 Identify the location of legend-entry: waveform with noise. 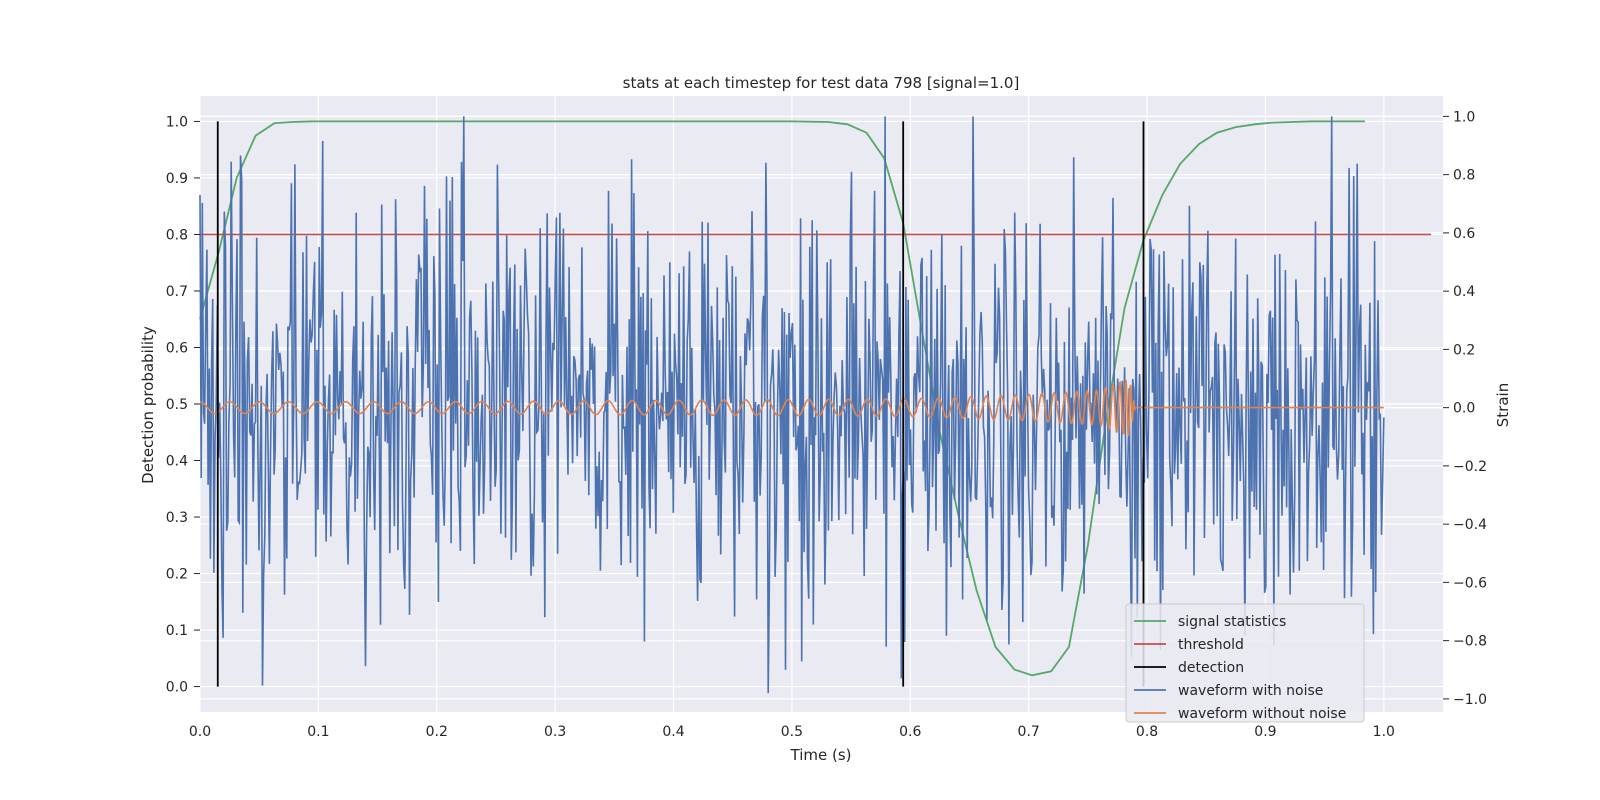
(1250, 691).